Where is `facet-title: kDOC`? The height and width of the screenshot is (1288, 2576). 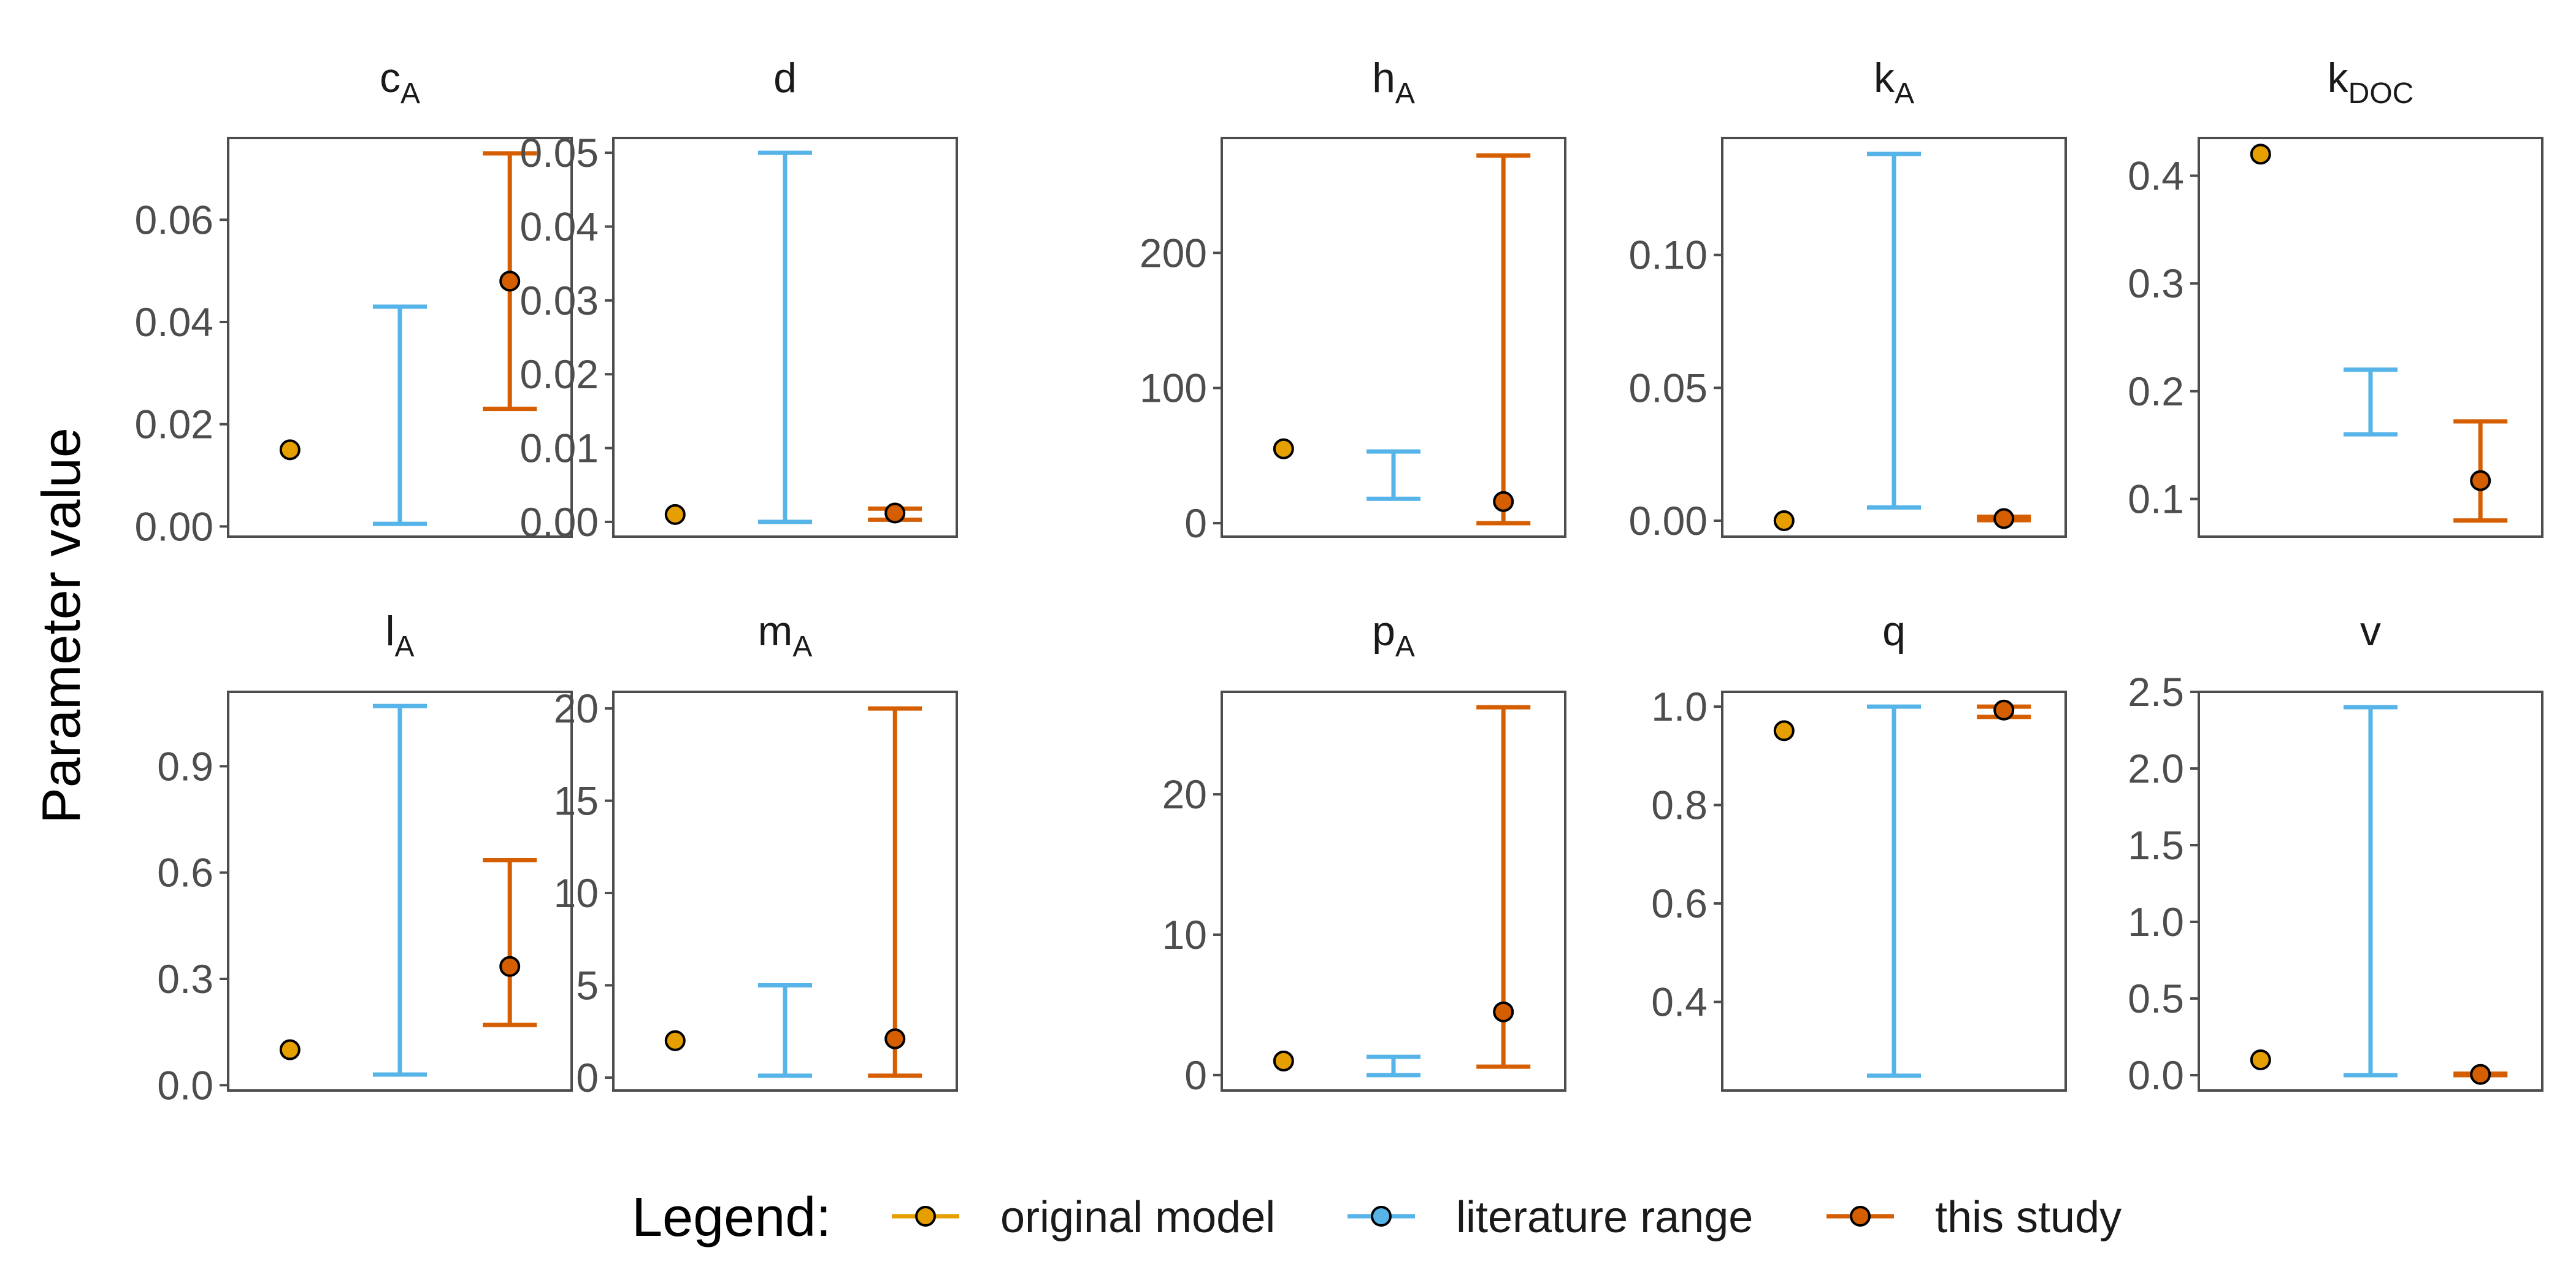 facet-title: kDOC is located at coordinates (2371, 82).